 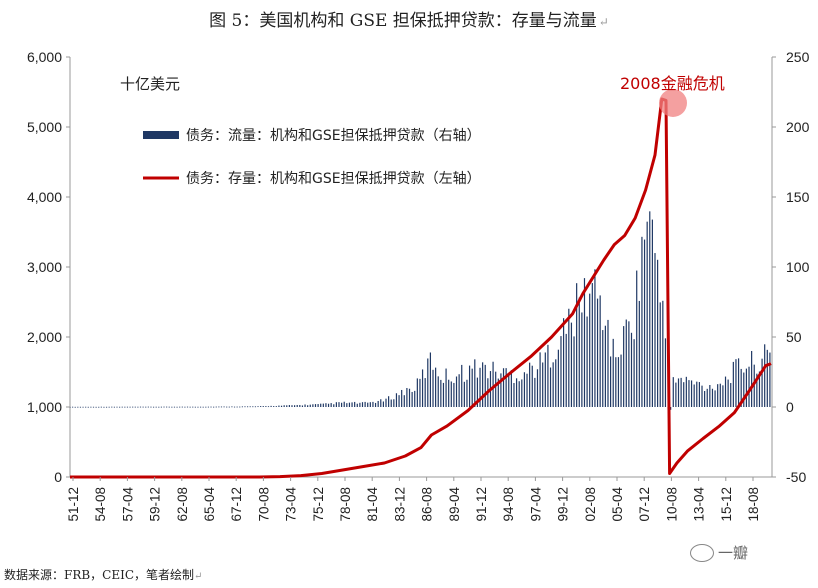 What do you see at coordinates (798, 197) in the screenshot?
I see `right-tick-label: 150` at bounding box center [798, 197].